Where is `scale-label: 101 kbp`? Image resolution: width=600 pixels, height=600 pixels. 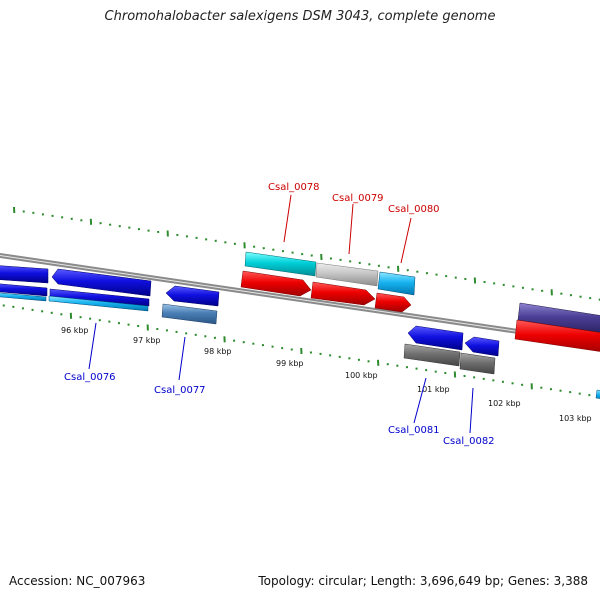
scale-label: 101 kbp is located at coordinates (433, 389).